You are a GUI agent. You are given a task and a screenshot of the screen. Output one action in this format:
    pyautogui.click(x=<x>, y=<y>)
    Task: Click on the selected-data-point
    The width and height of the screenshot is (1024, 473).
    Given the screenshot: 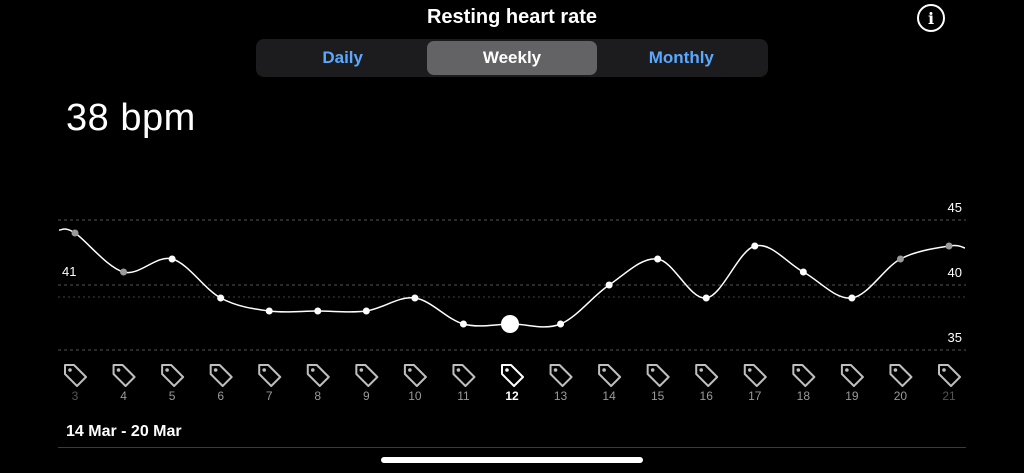 What is the action you would take?
    pyautogui.click(x=510, y=324)
    